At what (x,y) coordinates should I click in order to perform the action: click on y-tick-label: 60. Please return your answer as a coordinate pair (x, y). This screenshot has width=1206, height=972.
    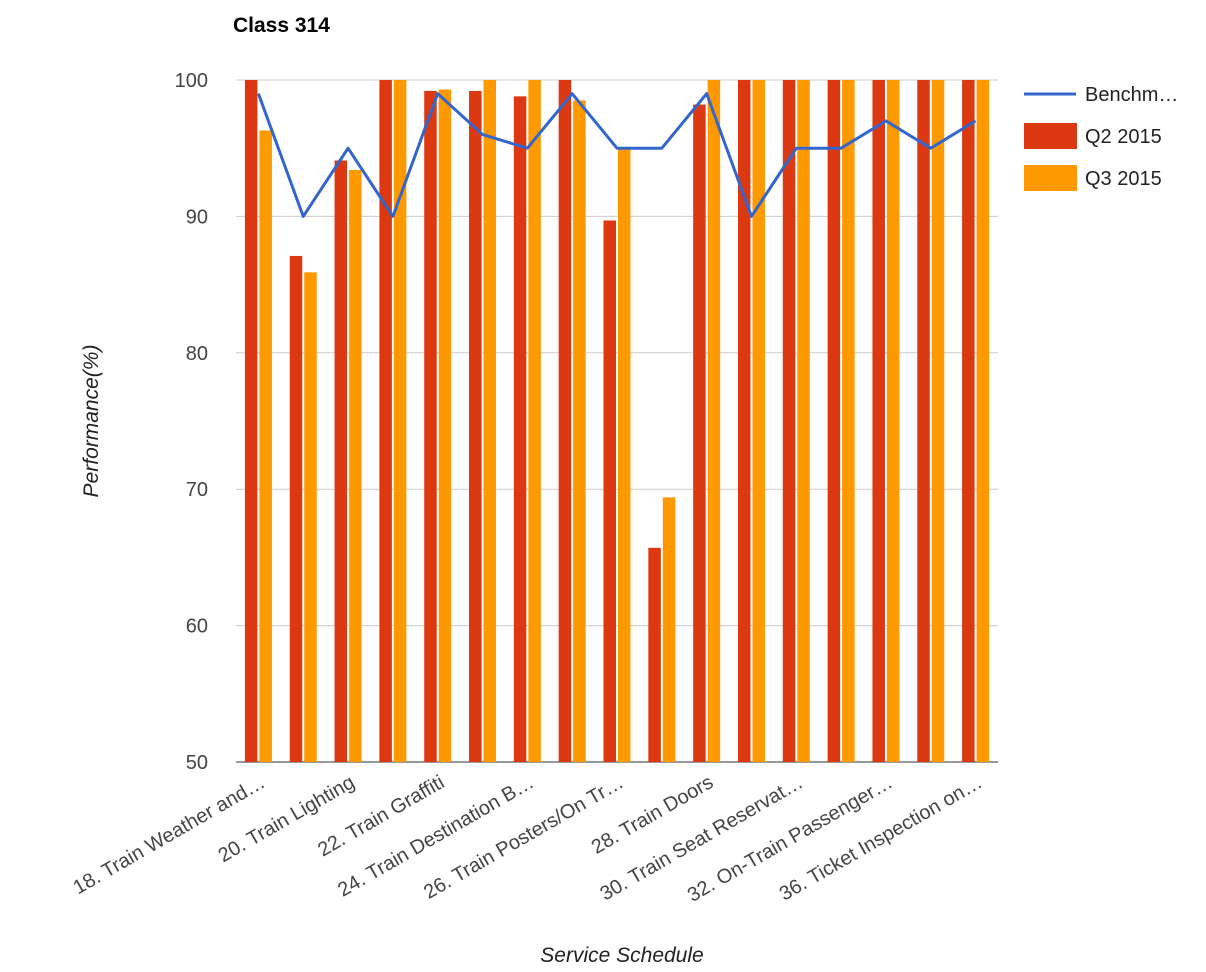
    Looking at the image, I should click on (197, 627).